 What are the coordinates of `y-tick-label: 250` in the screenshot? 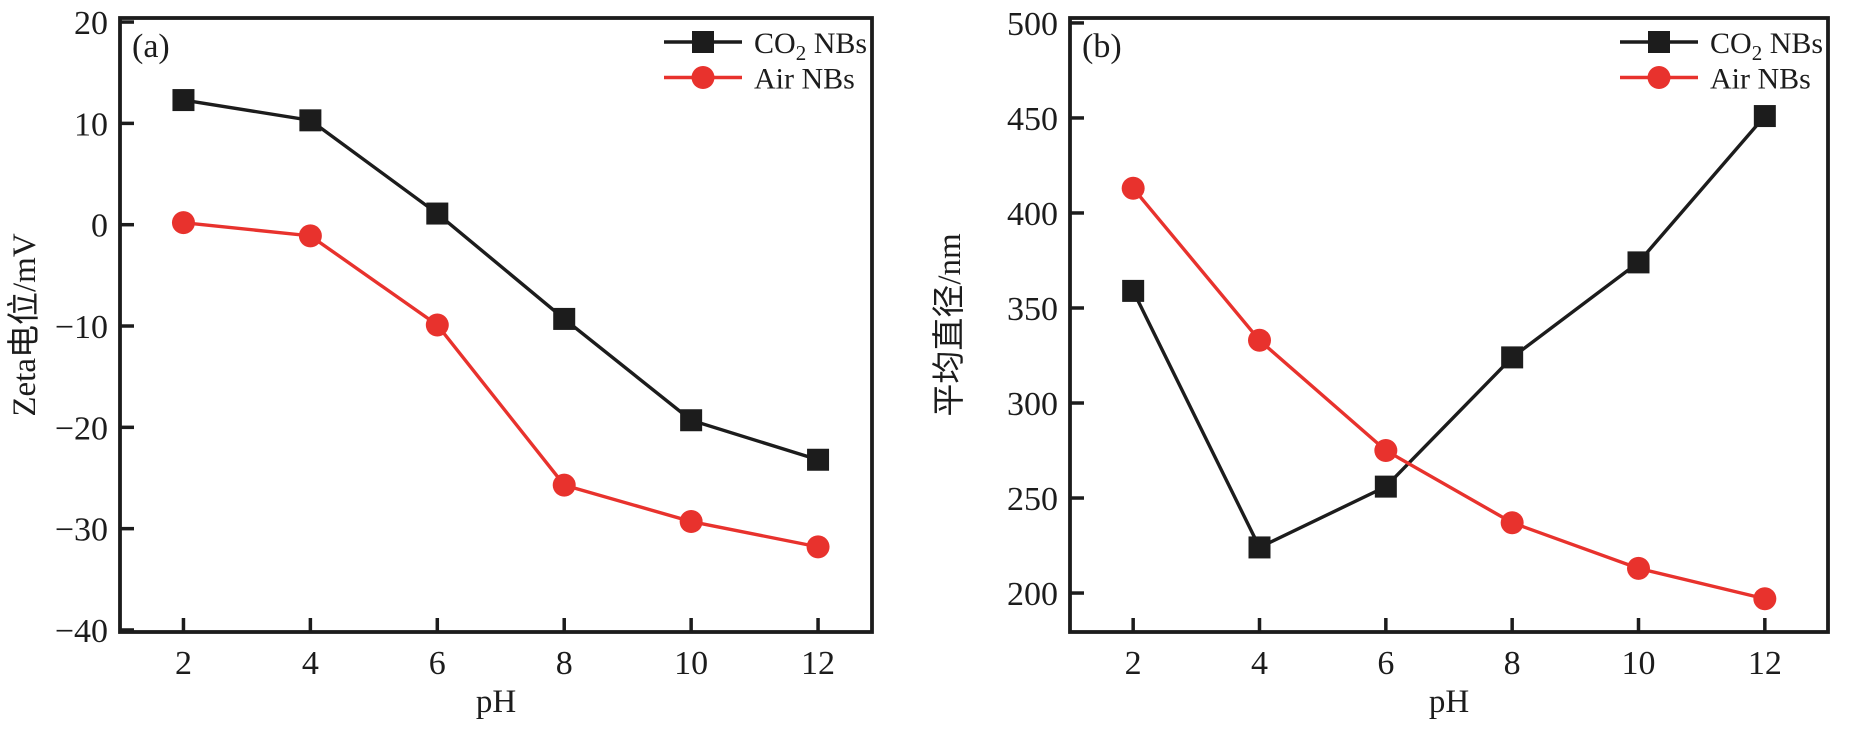 It's located at (1032, 499).